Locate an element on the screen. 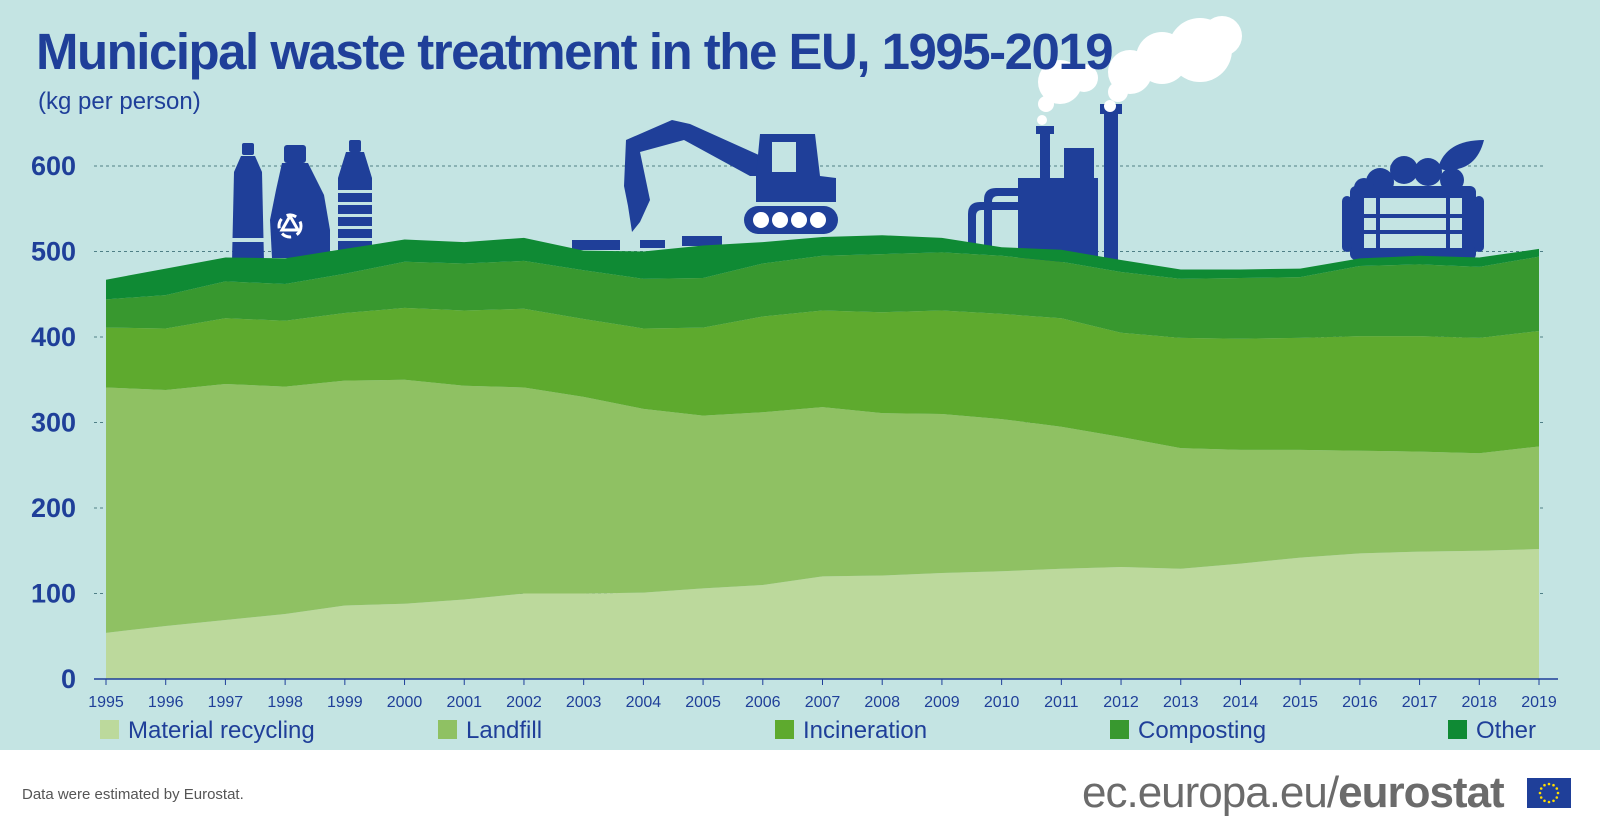  x-tick-label: 2003 is located at coordinates (584, 702).